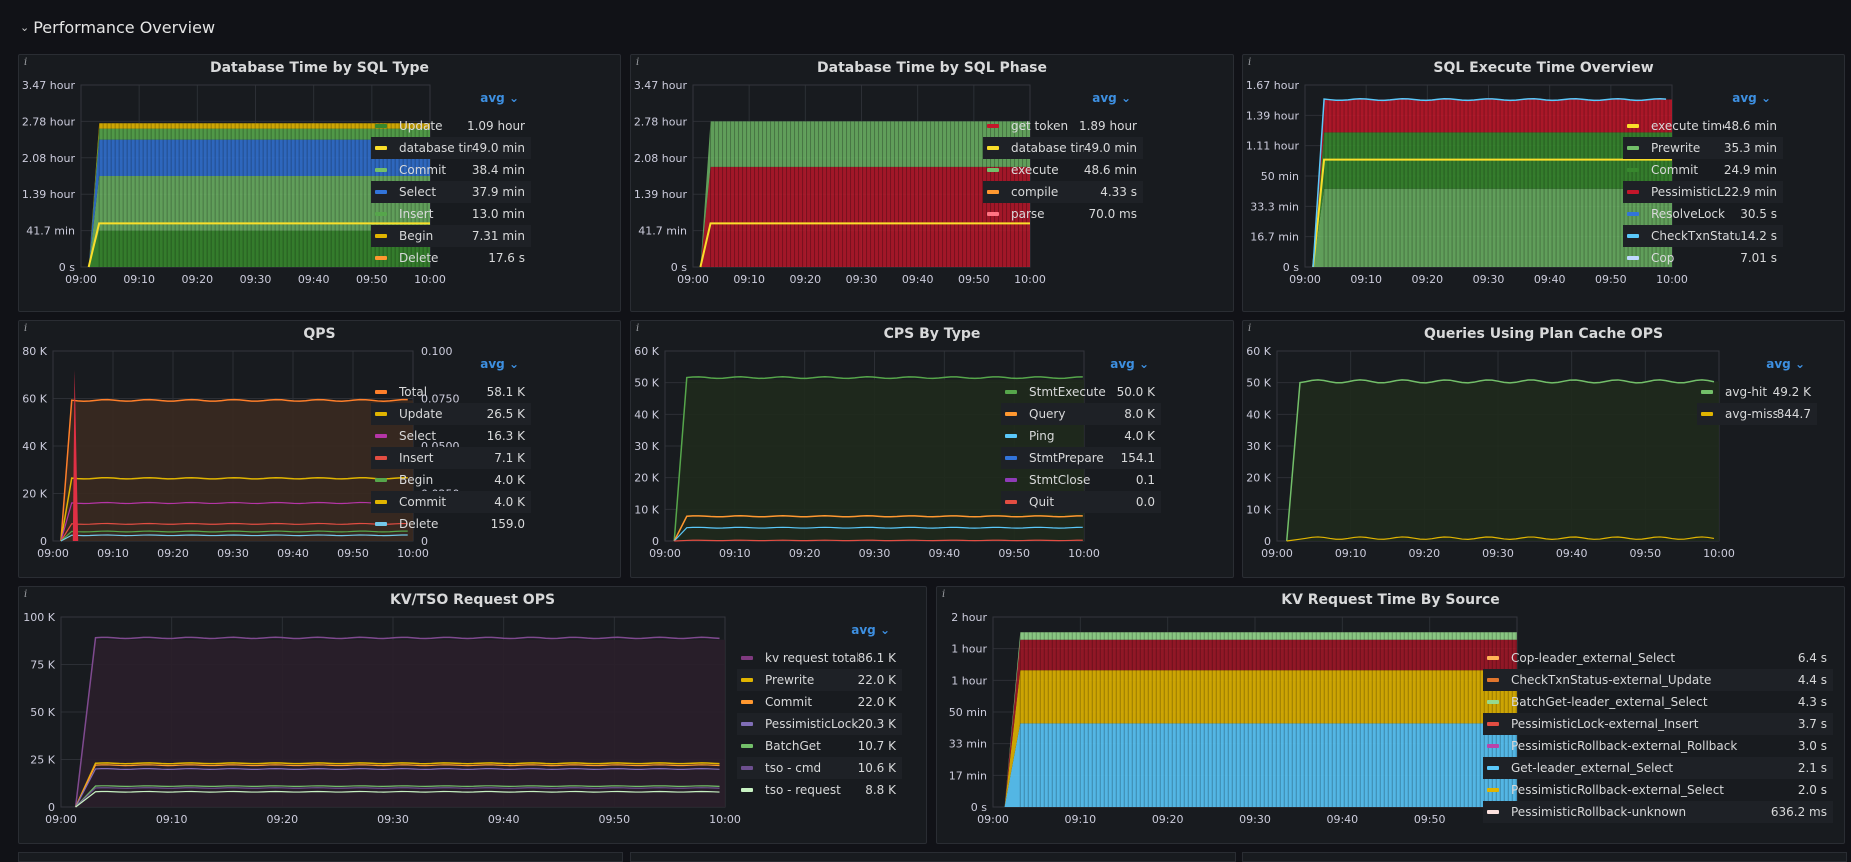 The width and height of the screenshot is (1851, 862). What do you see at coordinates (993, 214) in the screenshot?
I see `legend-swatch` at bounding box center [993, 214].